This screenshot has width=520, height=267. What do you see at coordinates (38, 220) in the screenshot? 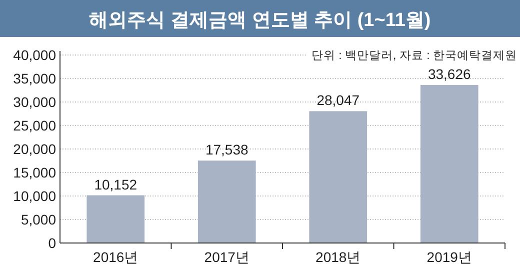
I see `y-tick-label: 5,000` at bounding box center [38, 220].